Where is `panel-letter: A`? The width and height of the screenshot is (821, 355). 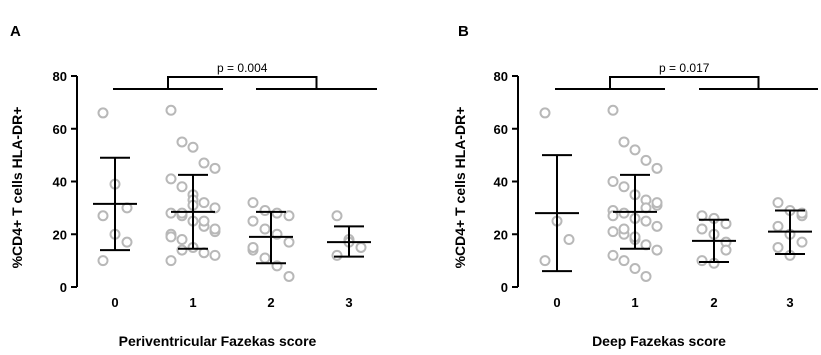 panel-letter: A is located at coordinates (15, 31).